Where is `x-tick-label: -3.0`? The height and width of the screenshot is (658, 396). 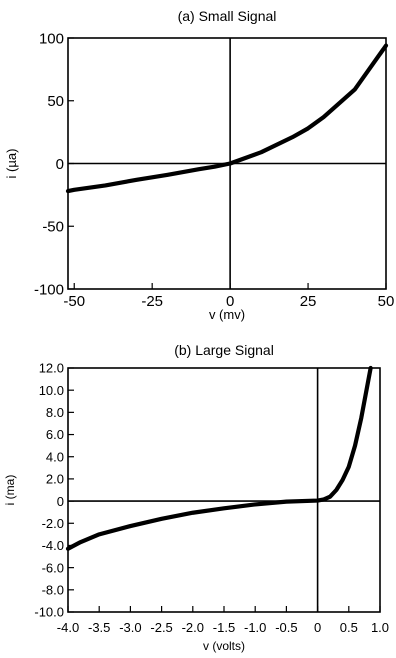 x-tick-label: -3.0 is located at coordinates (130, 627).